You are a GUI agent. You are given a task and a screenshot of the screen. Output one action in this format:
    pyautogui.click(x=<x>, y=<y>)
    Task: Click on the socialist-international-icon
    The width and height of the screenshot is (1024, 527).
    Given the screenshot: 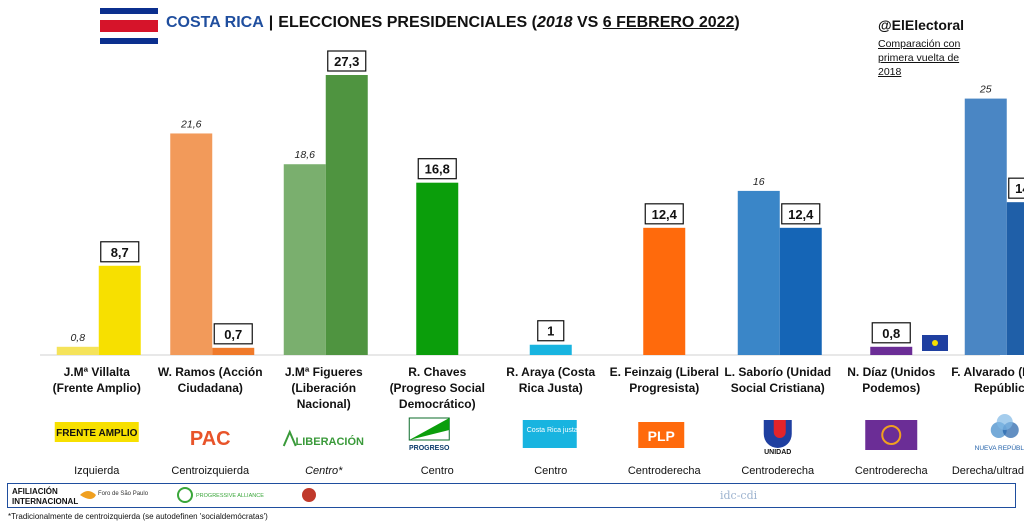 What is the action you would take?
    pyautogui.click(x=309, y=495)
    